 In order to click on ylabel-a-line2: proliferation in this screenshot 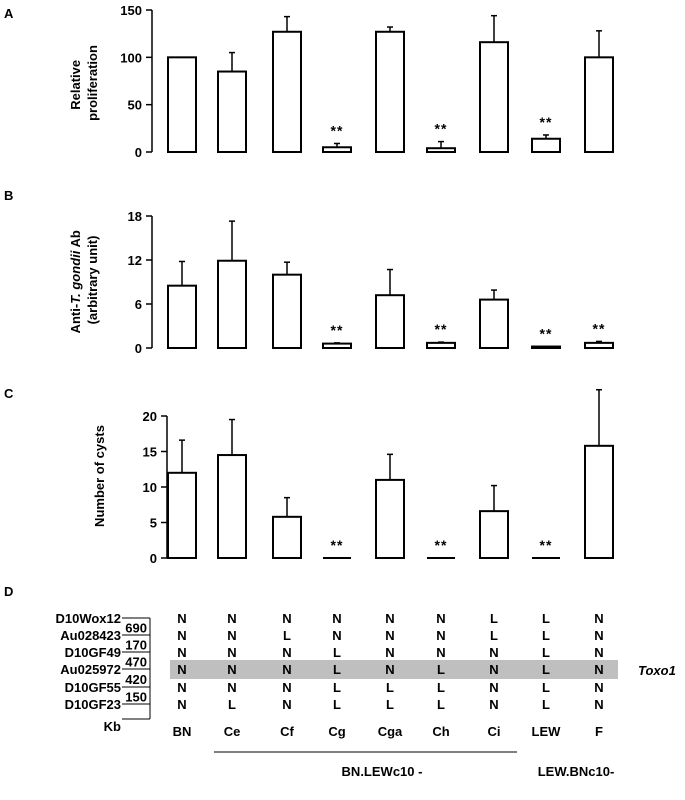, I will do `click(92, 83)`.